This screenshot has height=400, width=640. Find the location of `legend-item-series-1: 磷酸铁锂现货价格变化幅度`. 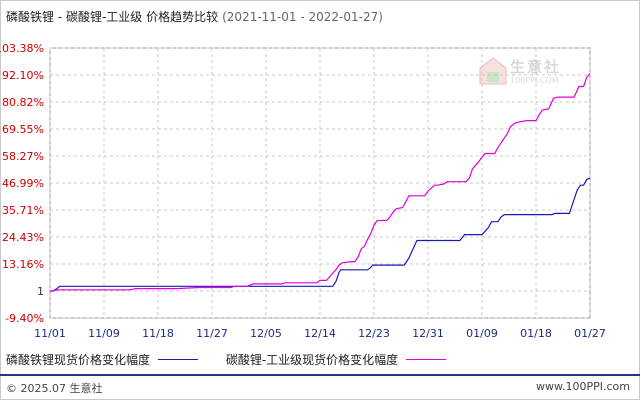

legend-item-series-1: 磷酸铁锂现货价格变化幅度 is located at coordinates (102, 359).